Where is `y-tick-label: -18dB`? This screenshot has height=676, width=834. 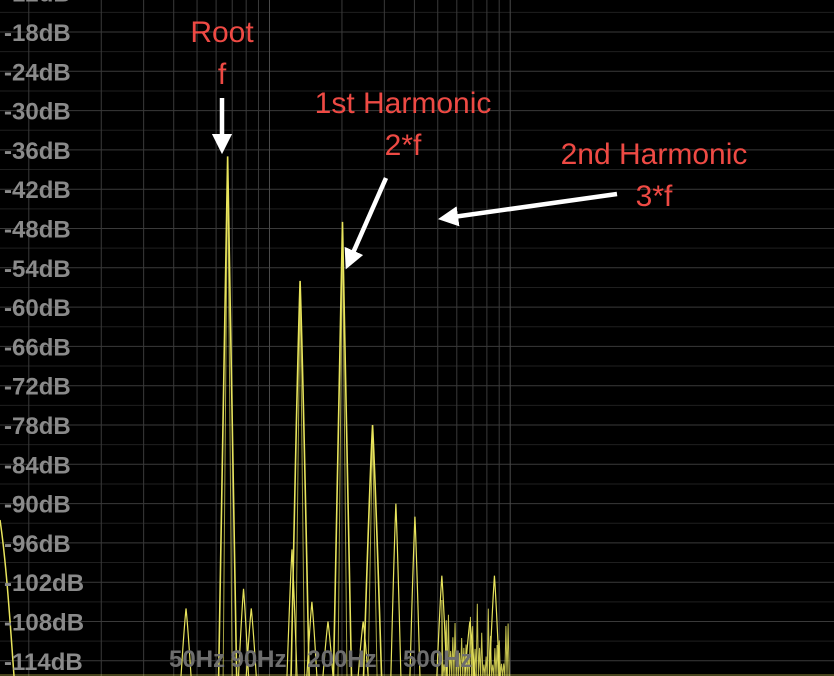
y-tick-label: -18dB is located at coordinates (37, 33).